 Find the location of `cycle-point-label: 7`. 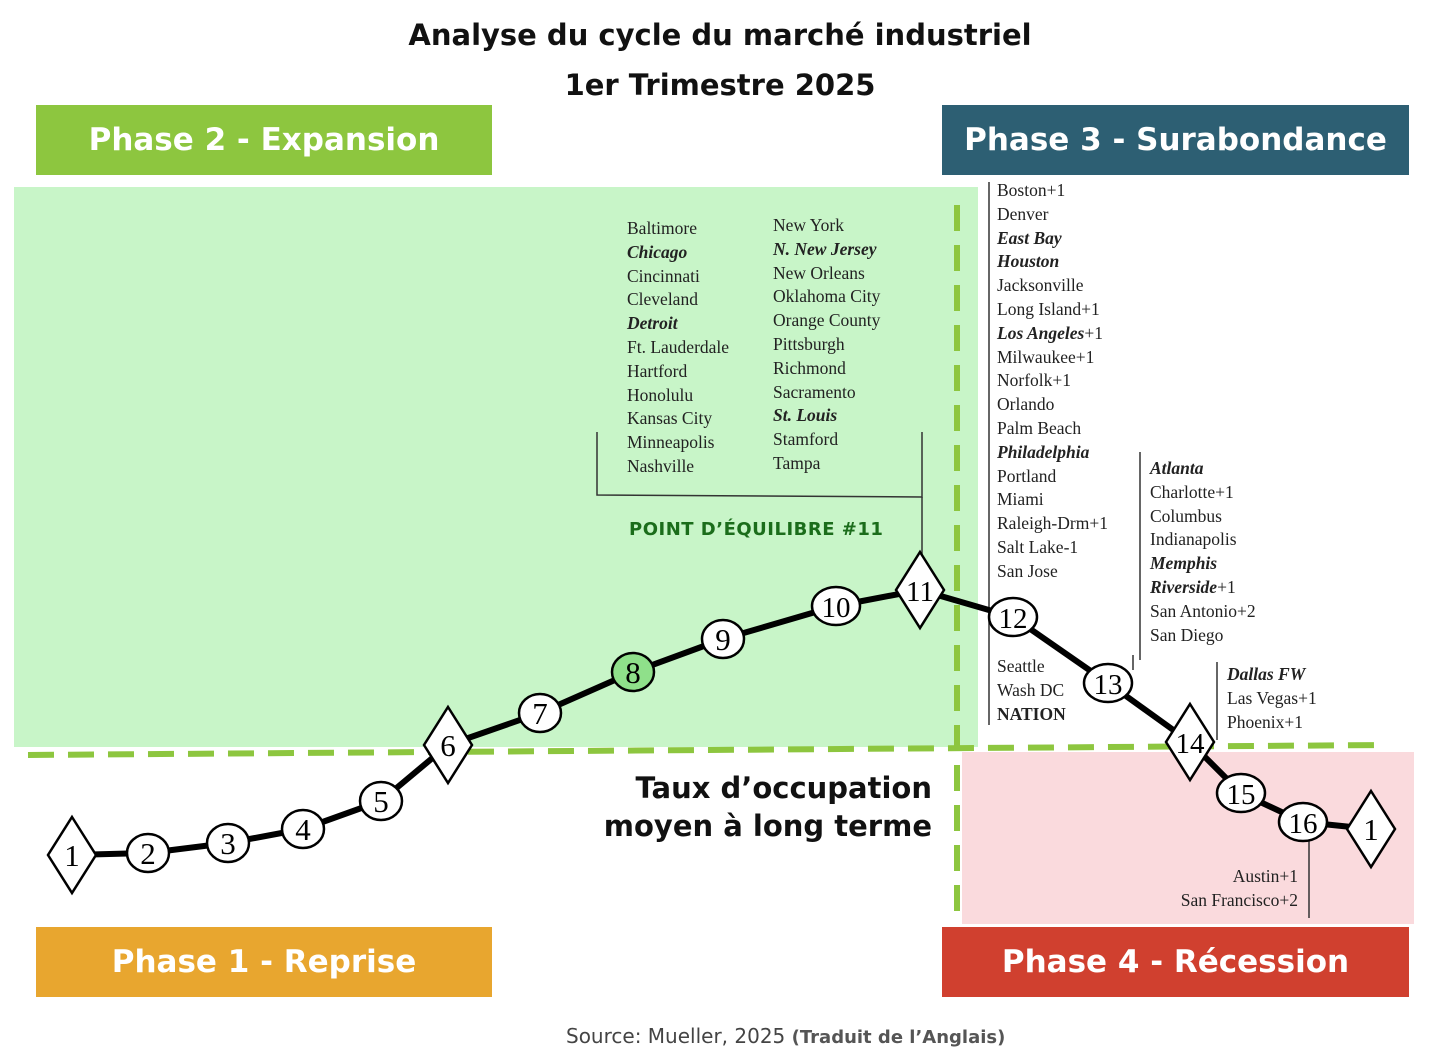

cycle-point-label: 7 is located at coordinates (540, 713).